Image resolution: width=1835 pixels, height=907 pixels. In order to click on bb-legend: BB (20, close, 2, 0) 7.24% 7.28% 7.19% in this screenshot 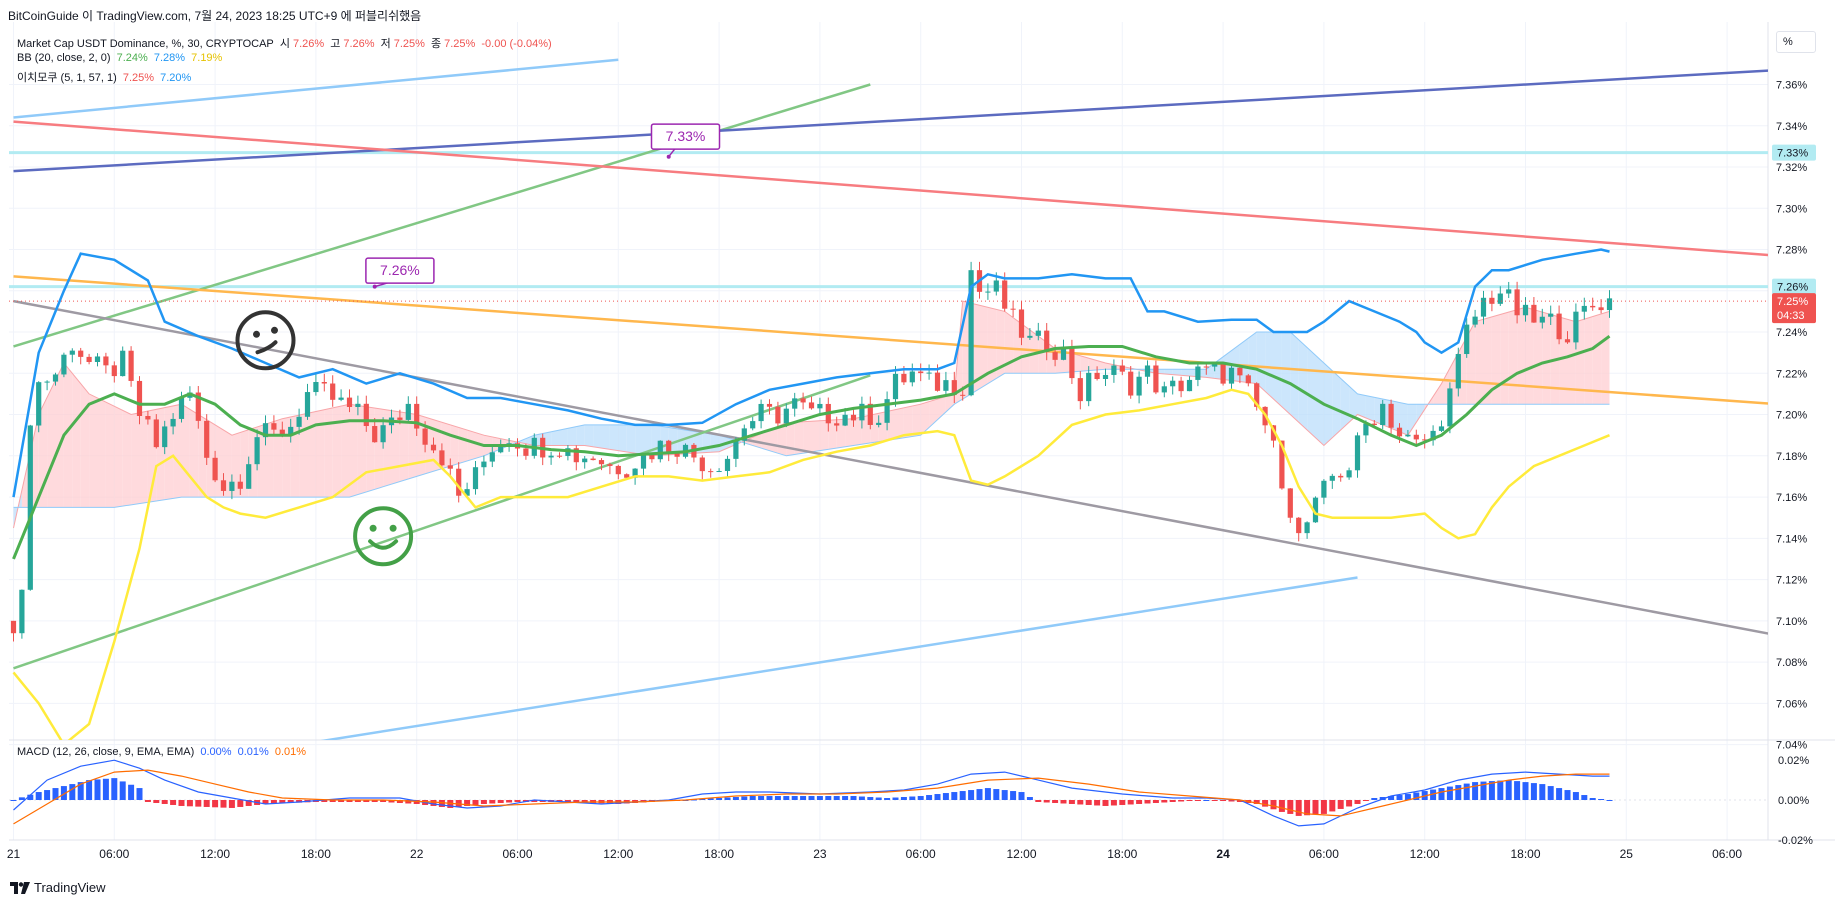, I will do `click(121, 58)`.